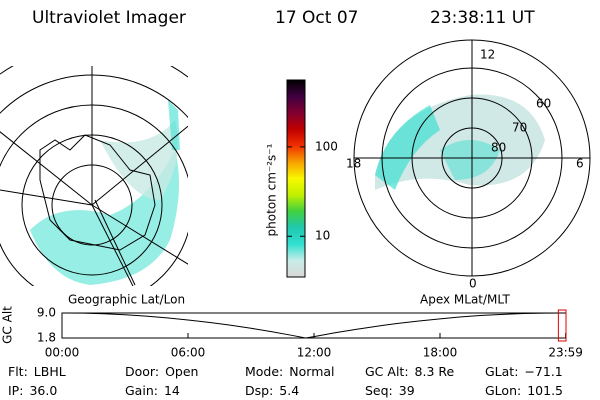 This screenshot has height=400, width=600. I want to click on status-label: Gain:, so click(141, 390).